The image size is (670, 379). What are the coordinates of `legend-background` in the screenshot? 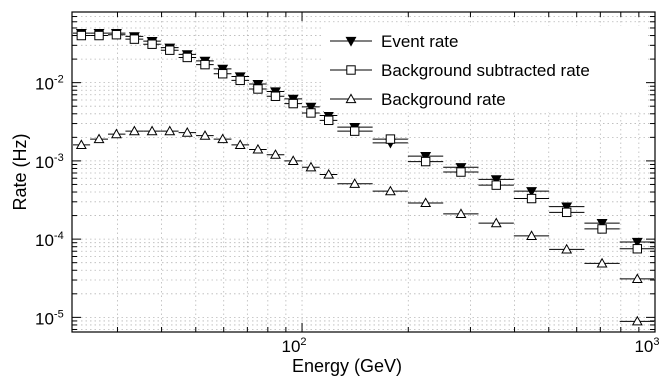 It's located at (485, 69).